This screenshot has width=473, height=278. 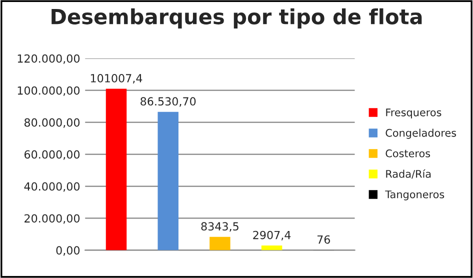 I want to click on y-tick-label: 40.000,00, so click(x=52, y=187).